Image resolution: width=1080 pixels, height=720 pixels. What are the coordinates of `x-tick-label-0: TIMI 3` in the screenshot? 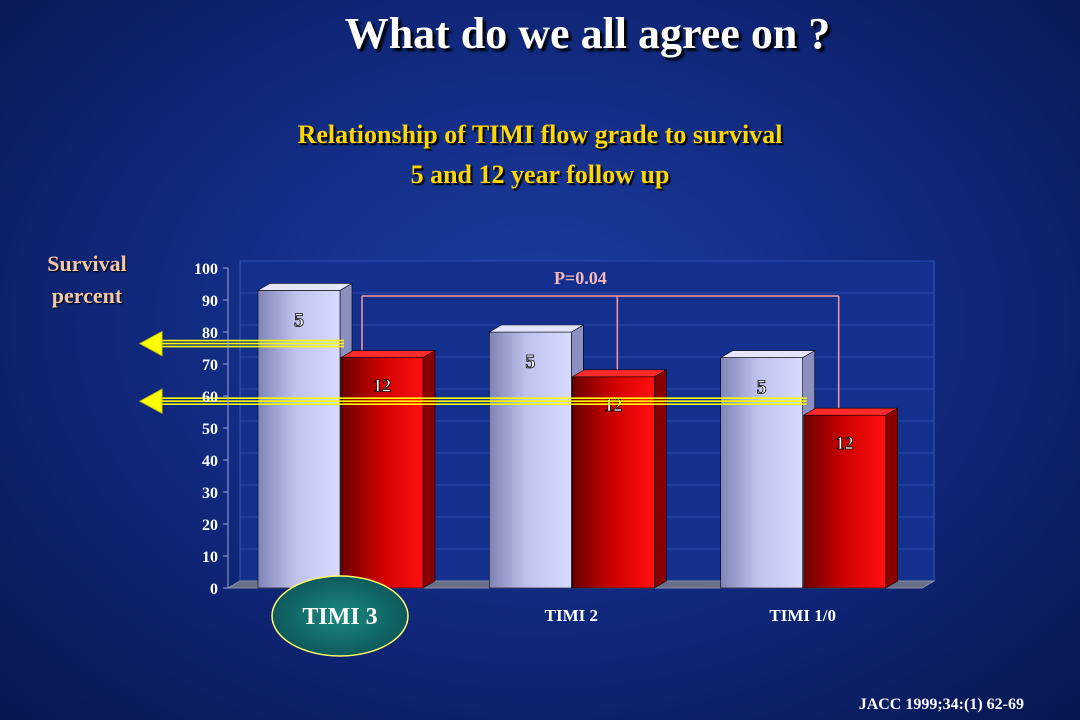 It's located at (339, 617).